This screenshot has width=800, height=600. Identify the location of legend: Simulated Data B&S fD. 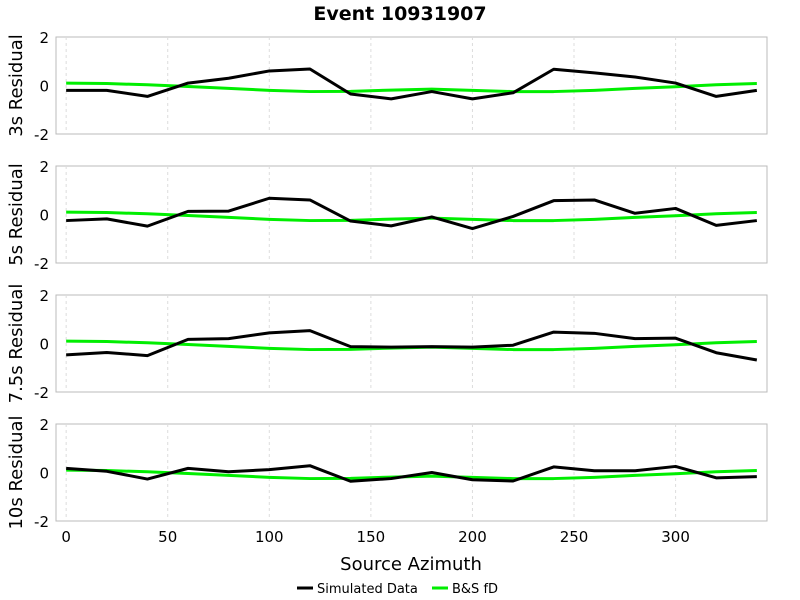
(397, 589).